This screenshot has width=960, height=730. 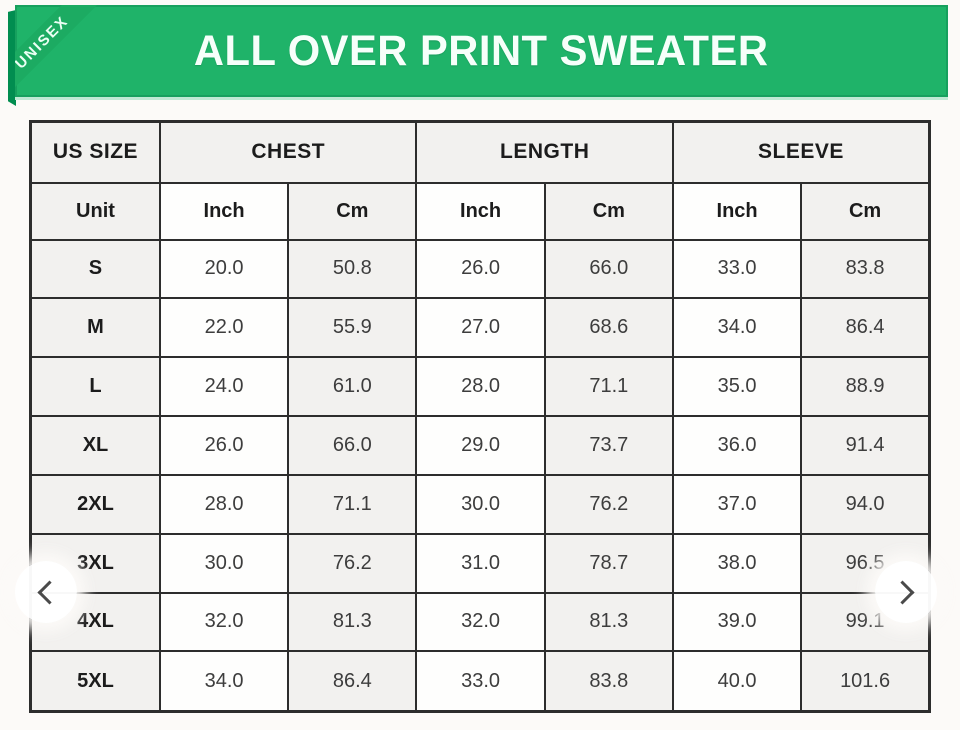 What do you see at coordinates (95, 504) in the screenshot?
I see `size-cell: 2XL` at bounding box center [95, 504].